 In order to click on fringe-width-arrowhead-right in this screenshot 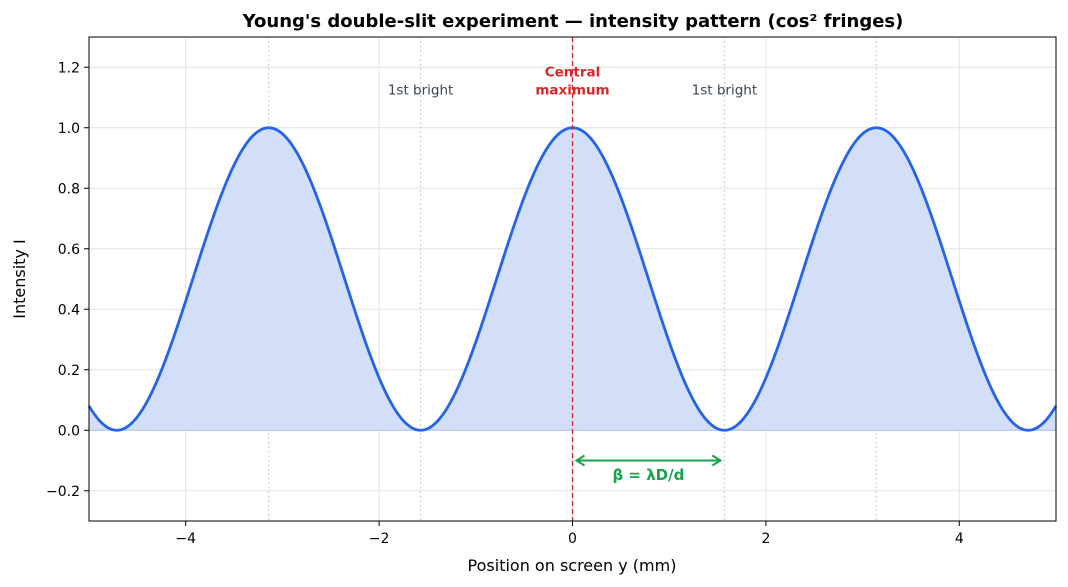, I will do `click(717, 460)`.